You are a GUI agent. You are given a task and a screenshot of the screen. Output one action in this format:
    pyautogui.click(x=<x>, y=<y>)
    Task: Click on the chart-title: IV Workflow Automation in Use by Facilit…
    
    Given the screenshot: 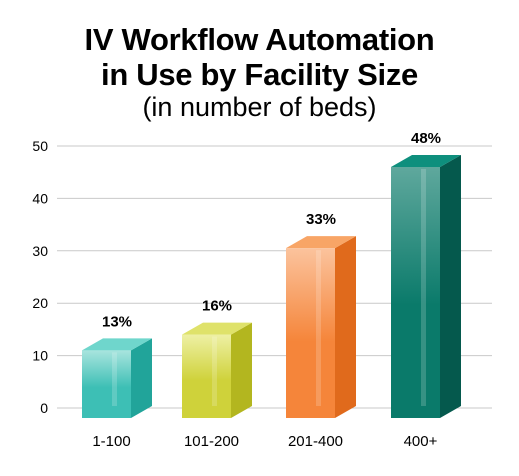 What is the action you would take?
    pyautogui.click(x=259, y=57)
    